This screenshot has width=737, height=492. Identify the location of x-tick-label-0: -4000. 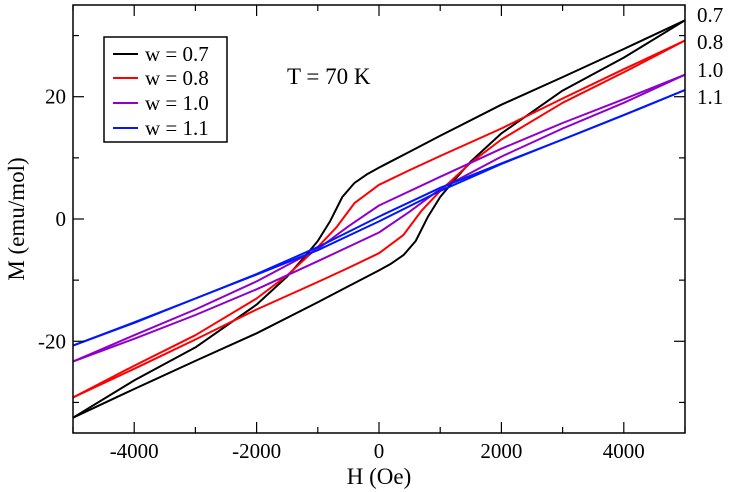
(134, 451).